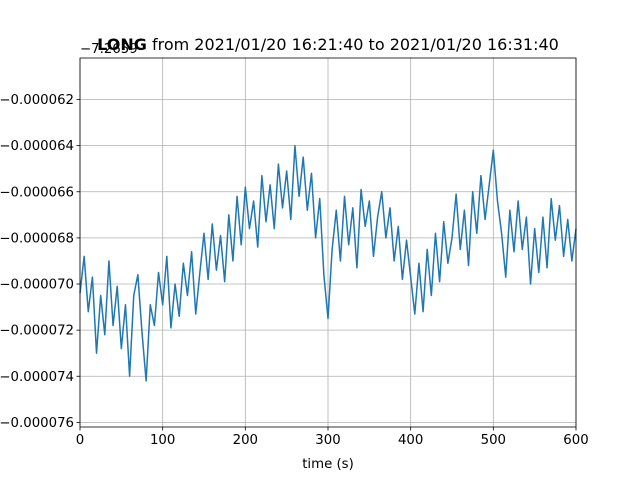  What do you see at coordinates (80, 440) in the screenshot?
I see `x-tick-label: 0` at bounding box center [80, 440].